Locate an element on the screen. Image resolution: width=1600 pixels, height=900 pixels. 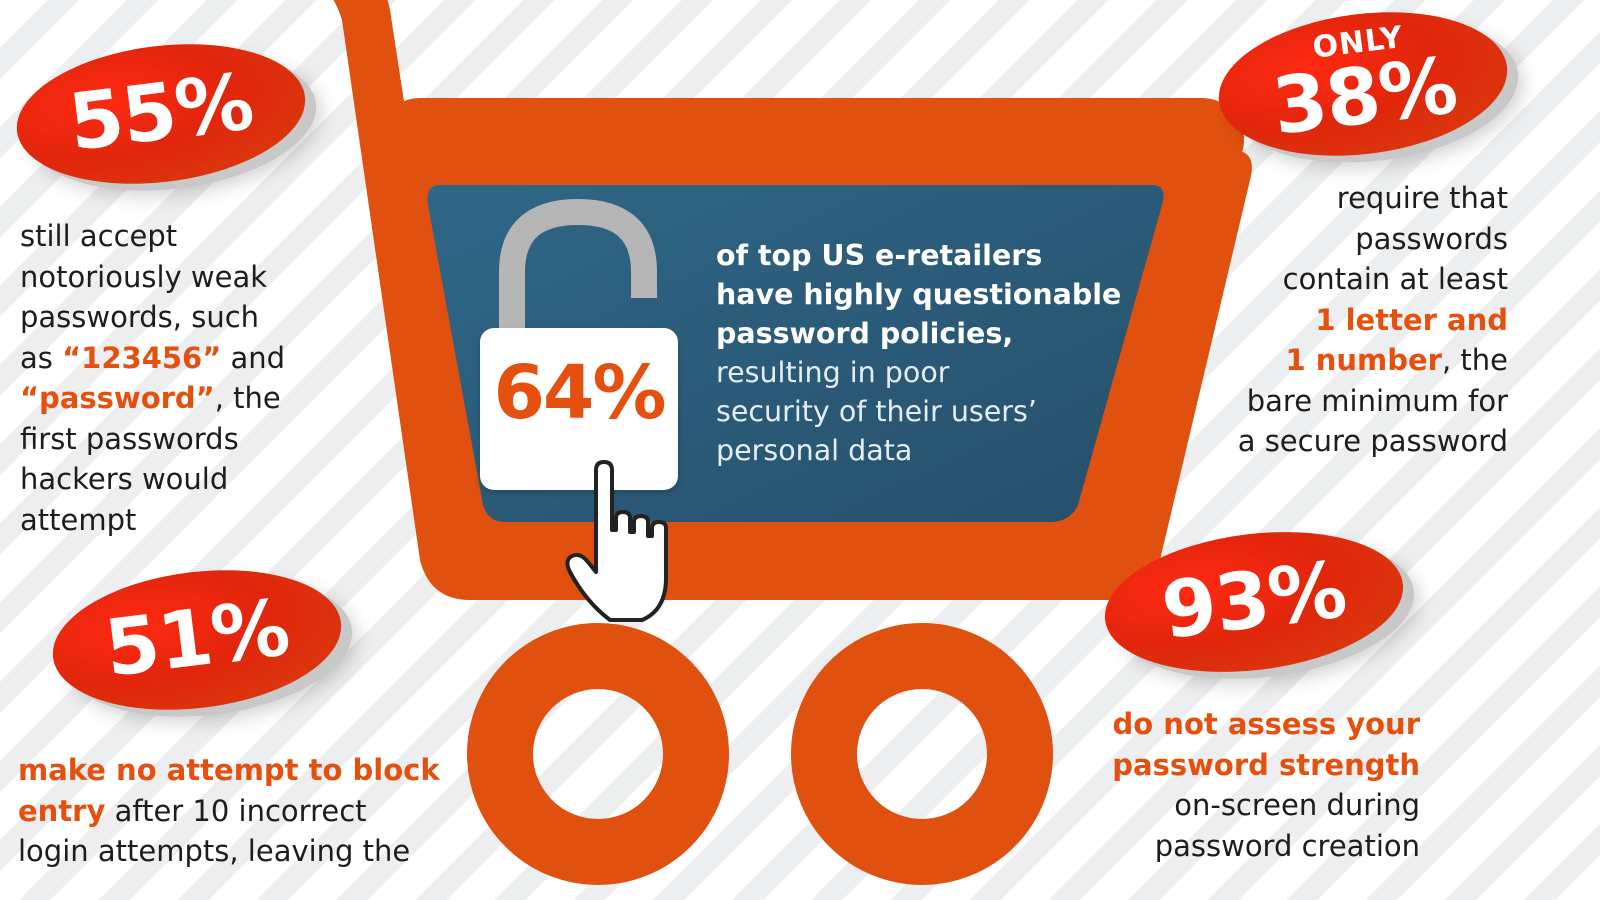
text-line: hackers would is located at coordinates (124, 479).